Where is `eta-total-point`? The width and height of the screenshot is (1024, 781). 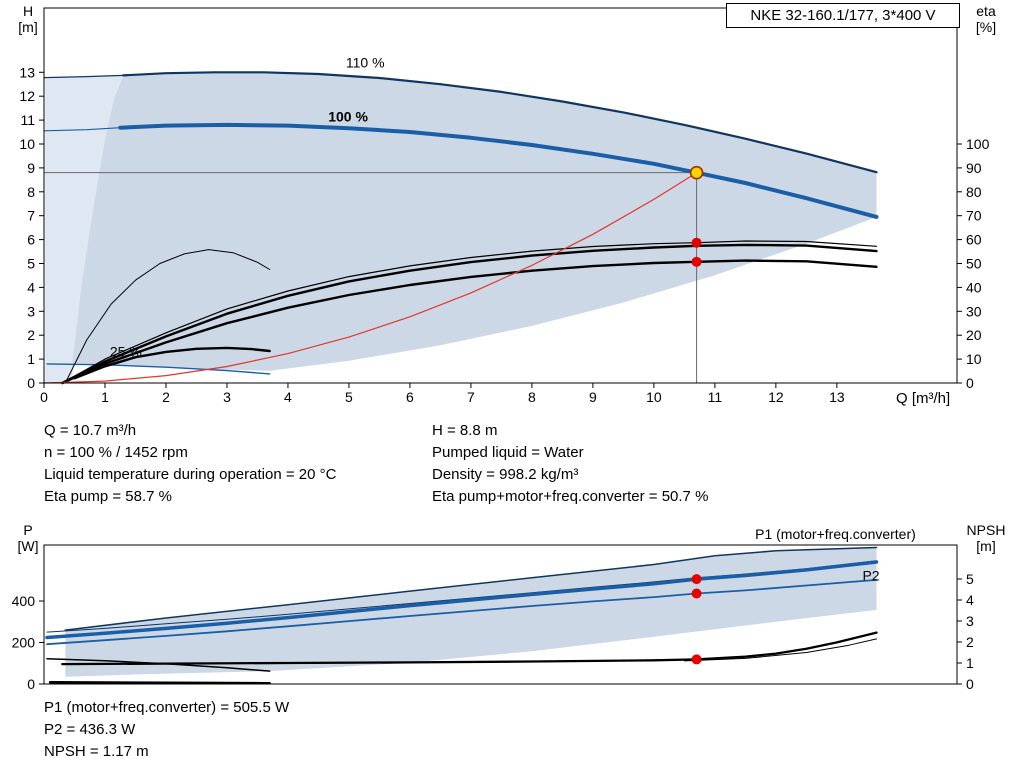
eta-total-point is located at coordinates (696, 261).